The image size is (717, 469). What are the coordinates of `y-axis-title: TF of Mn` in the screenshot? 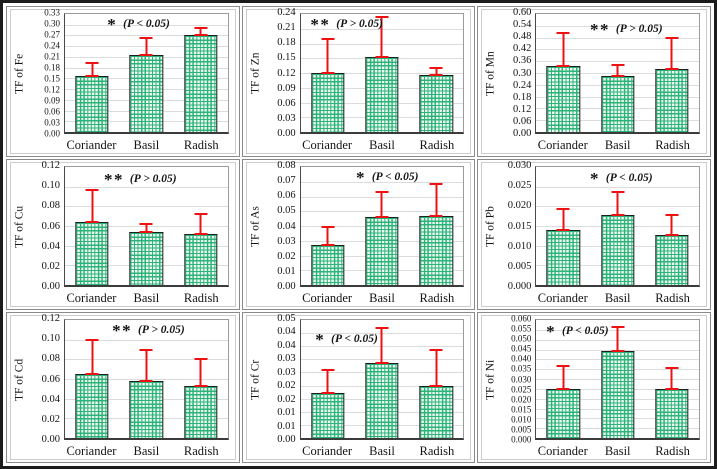 It's located at (490, 73).